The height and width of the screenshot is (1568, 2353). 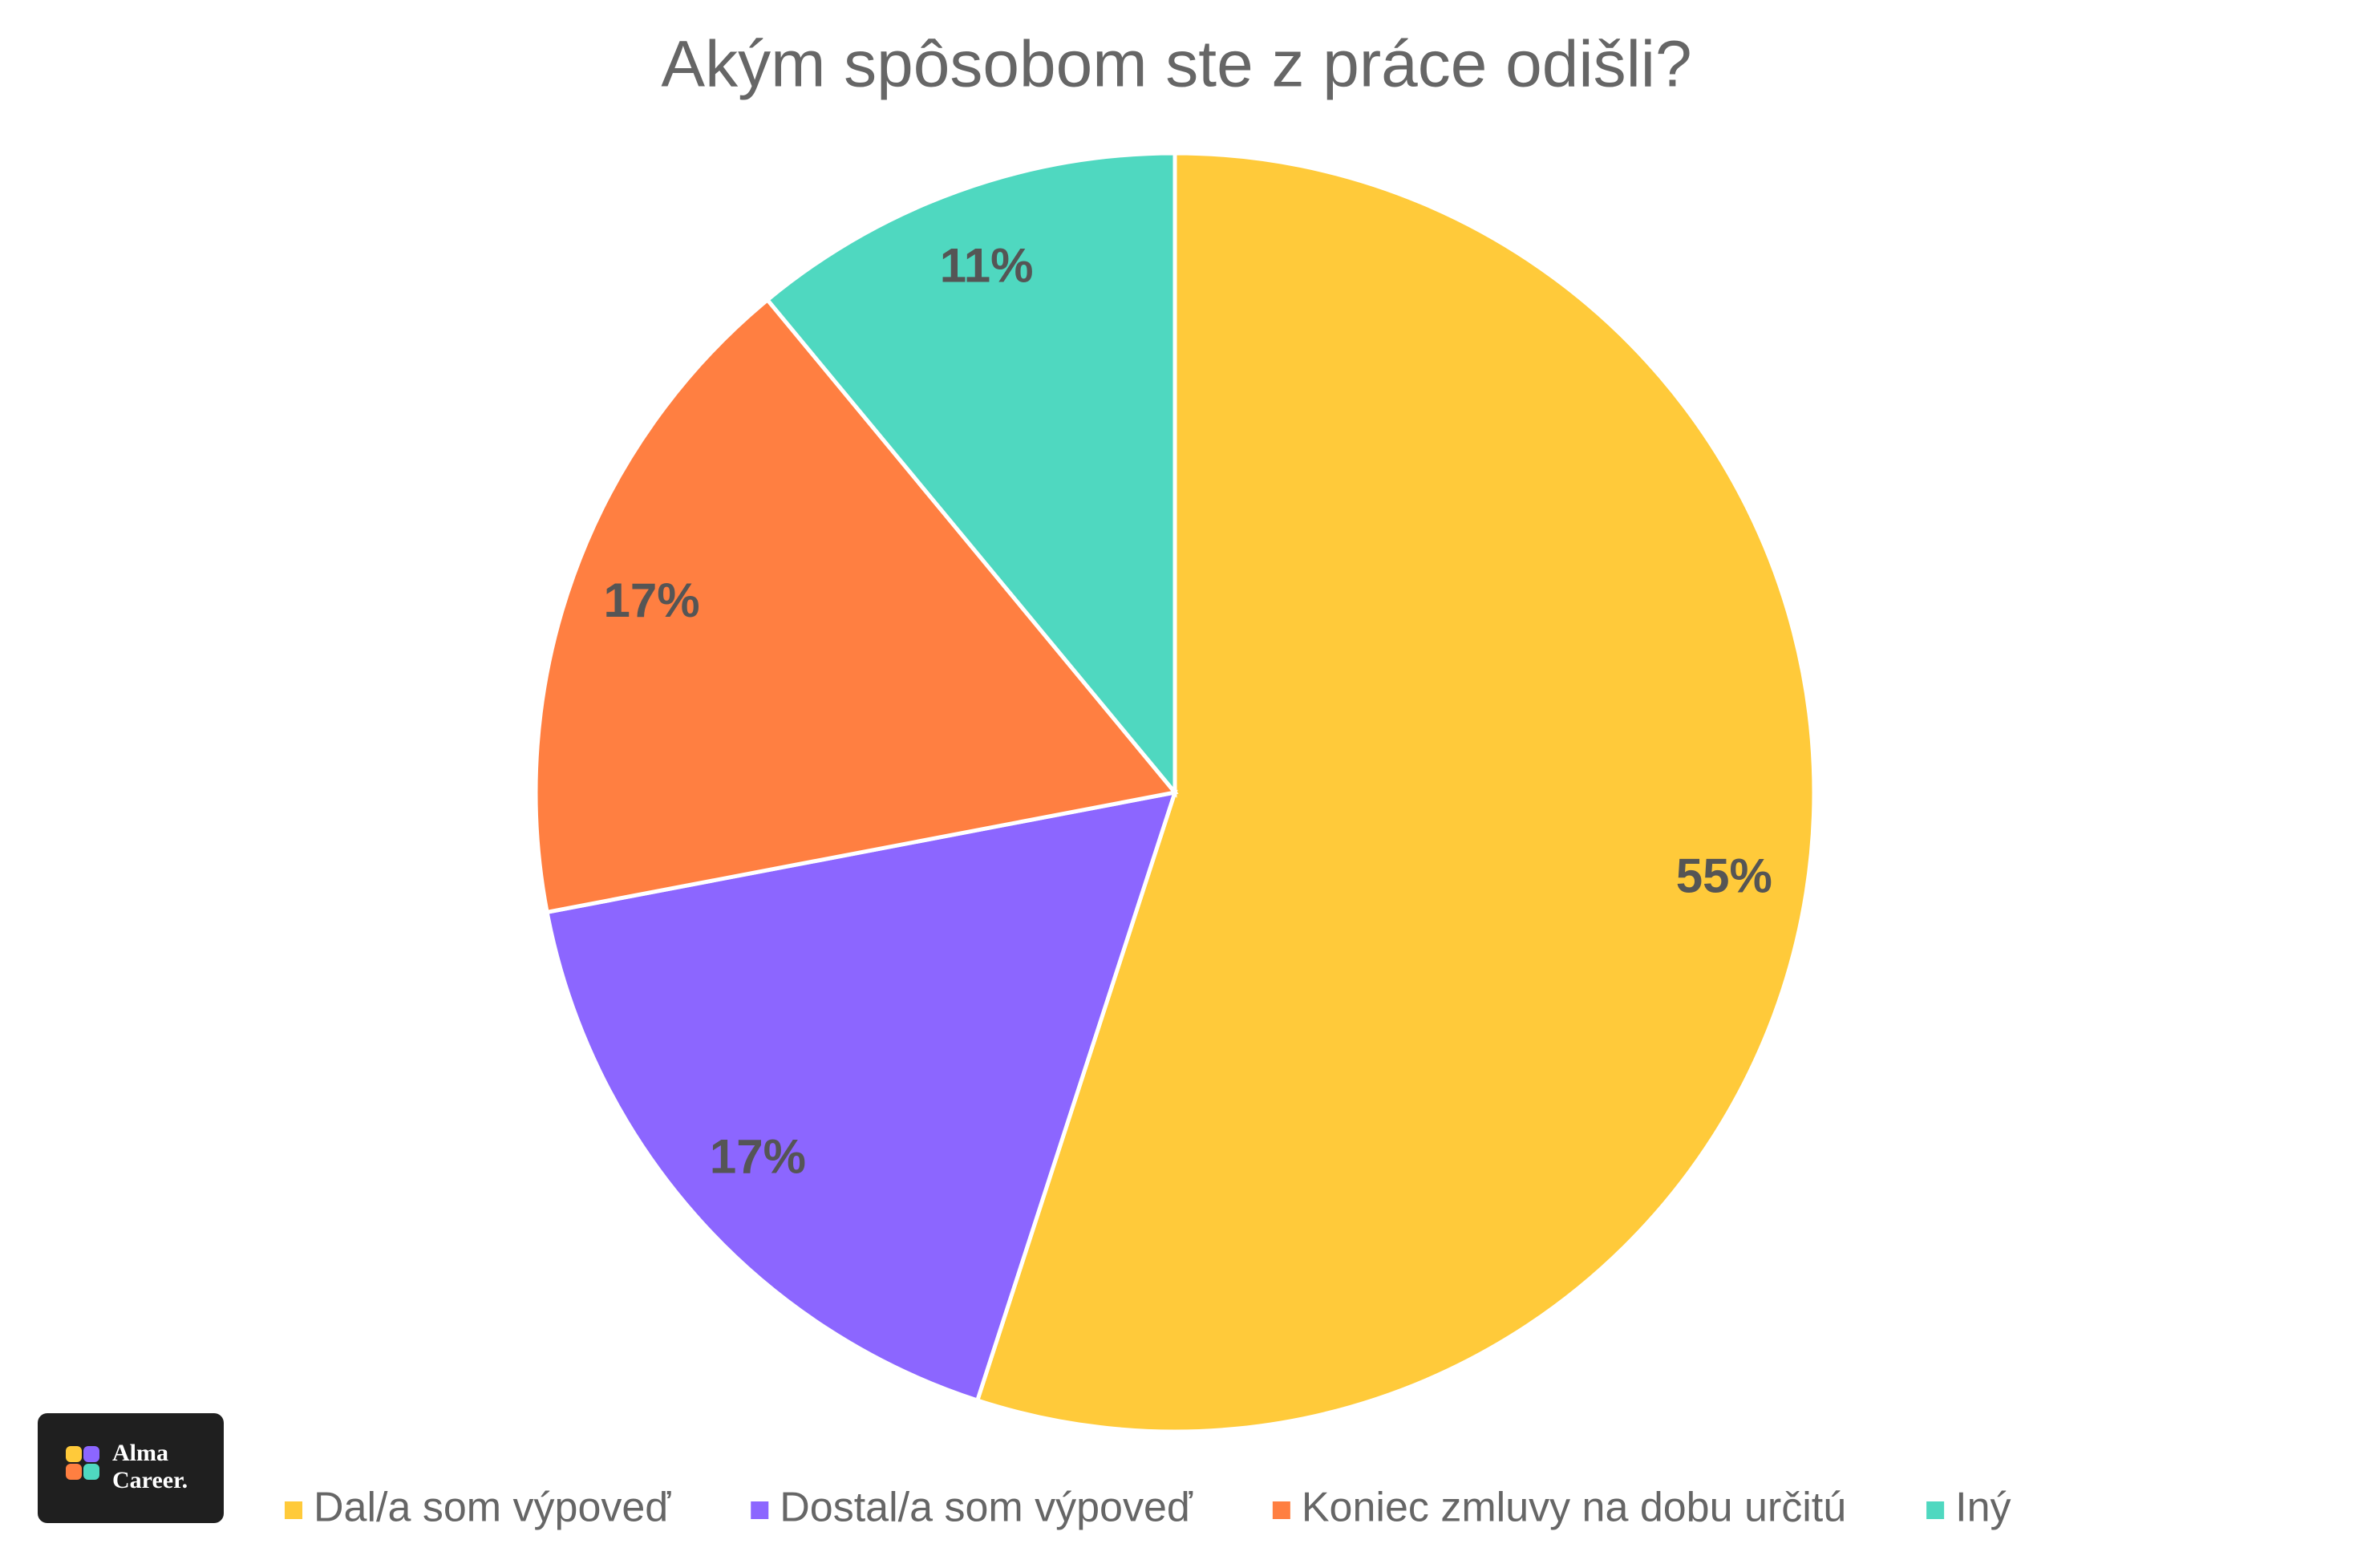 I want to click on logo-box, so click(x=131, y=1468).